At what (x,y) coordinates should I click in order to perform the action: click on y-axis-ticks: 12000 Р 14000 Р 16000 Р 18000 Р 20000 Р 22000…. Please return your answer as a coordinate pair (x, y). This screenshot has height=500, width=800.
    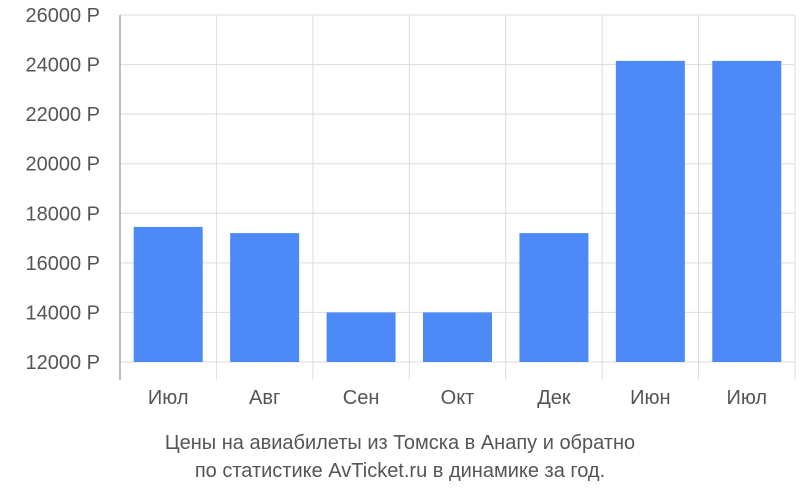
    Looking at the image, I should click on (62, 189).